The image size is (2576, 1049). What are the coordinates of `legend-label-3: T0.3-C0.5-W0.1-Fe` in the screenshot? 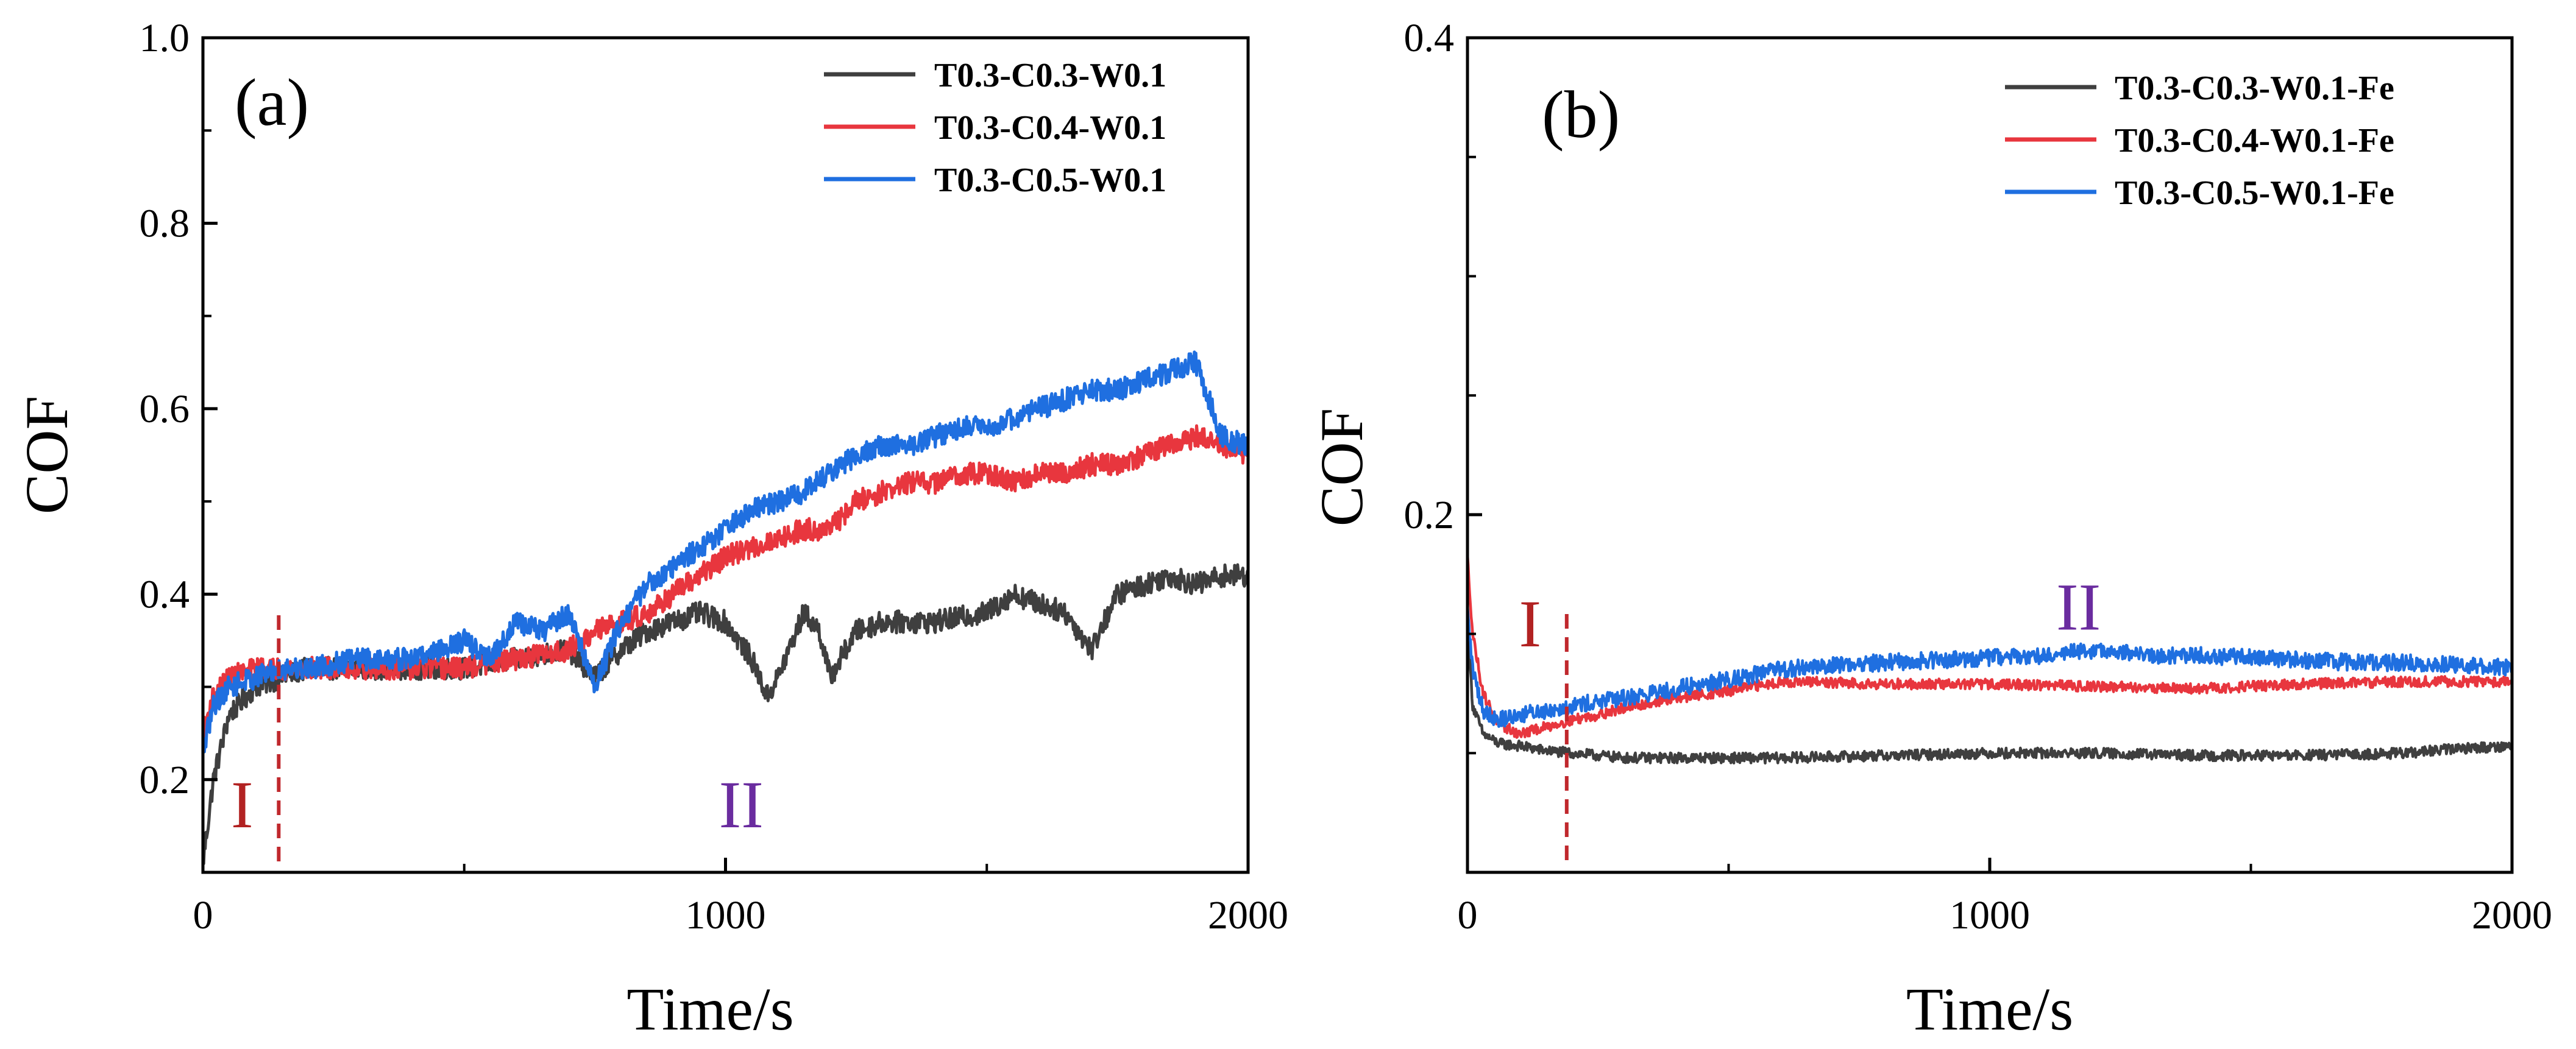 It's located at (2254, 193).